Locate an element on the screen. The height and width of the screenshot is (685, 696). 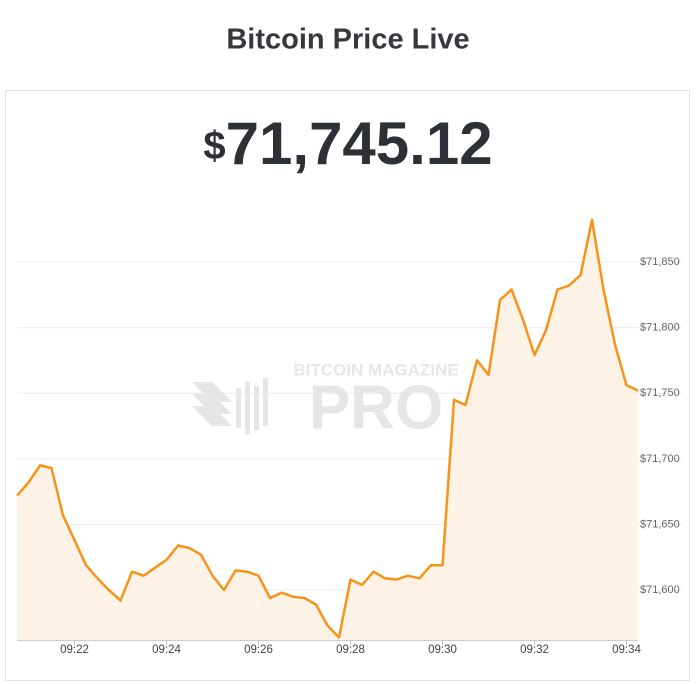
x-tick-label: 09:34 is located at coordinates (626, 650).